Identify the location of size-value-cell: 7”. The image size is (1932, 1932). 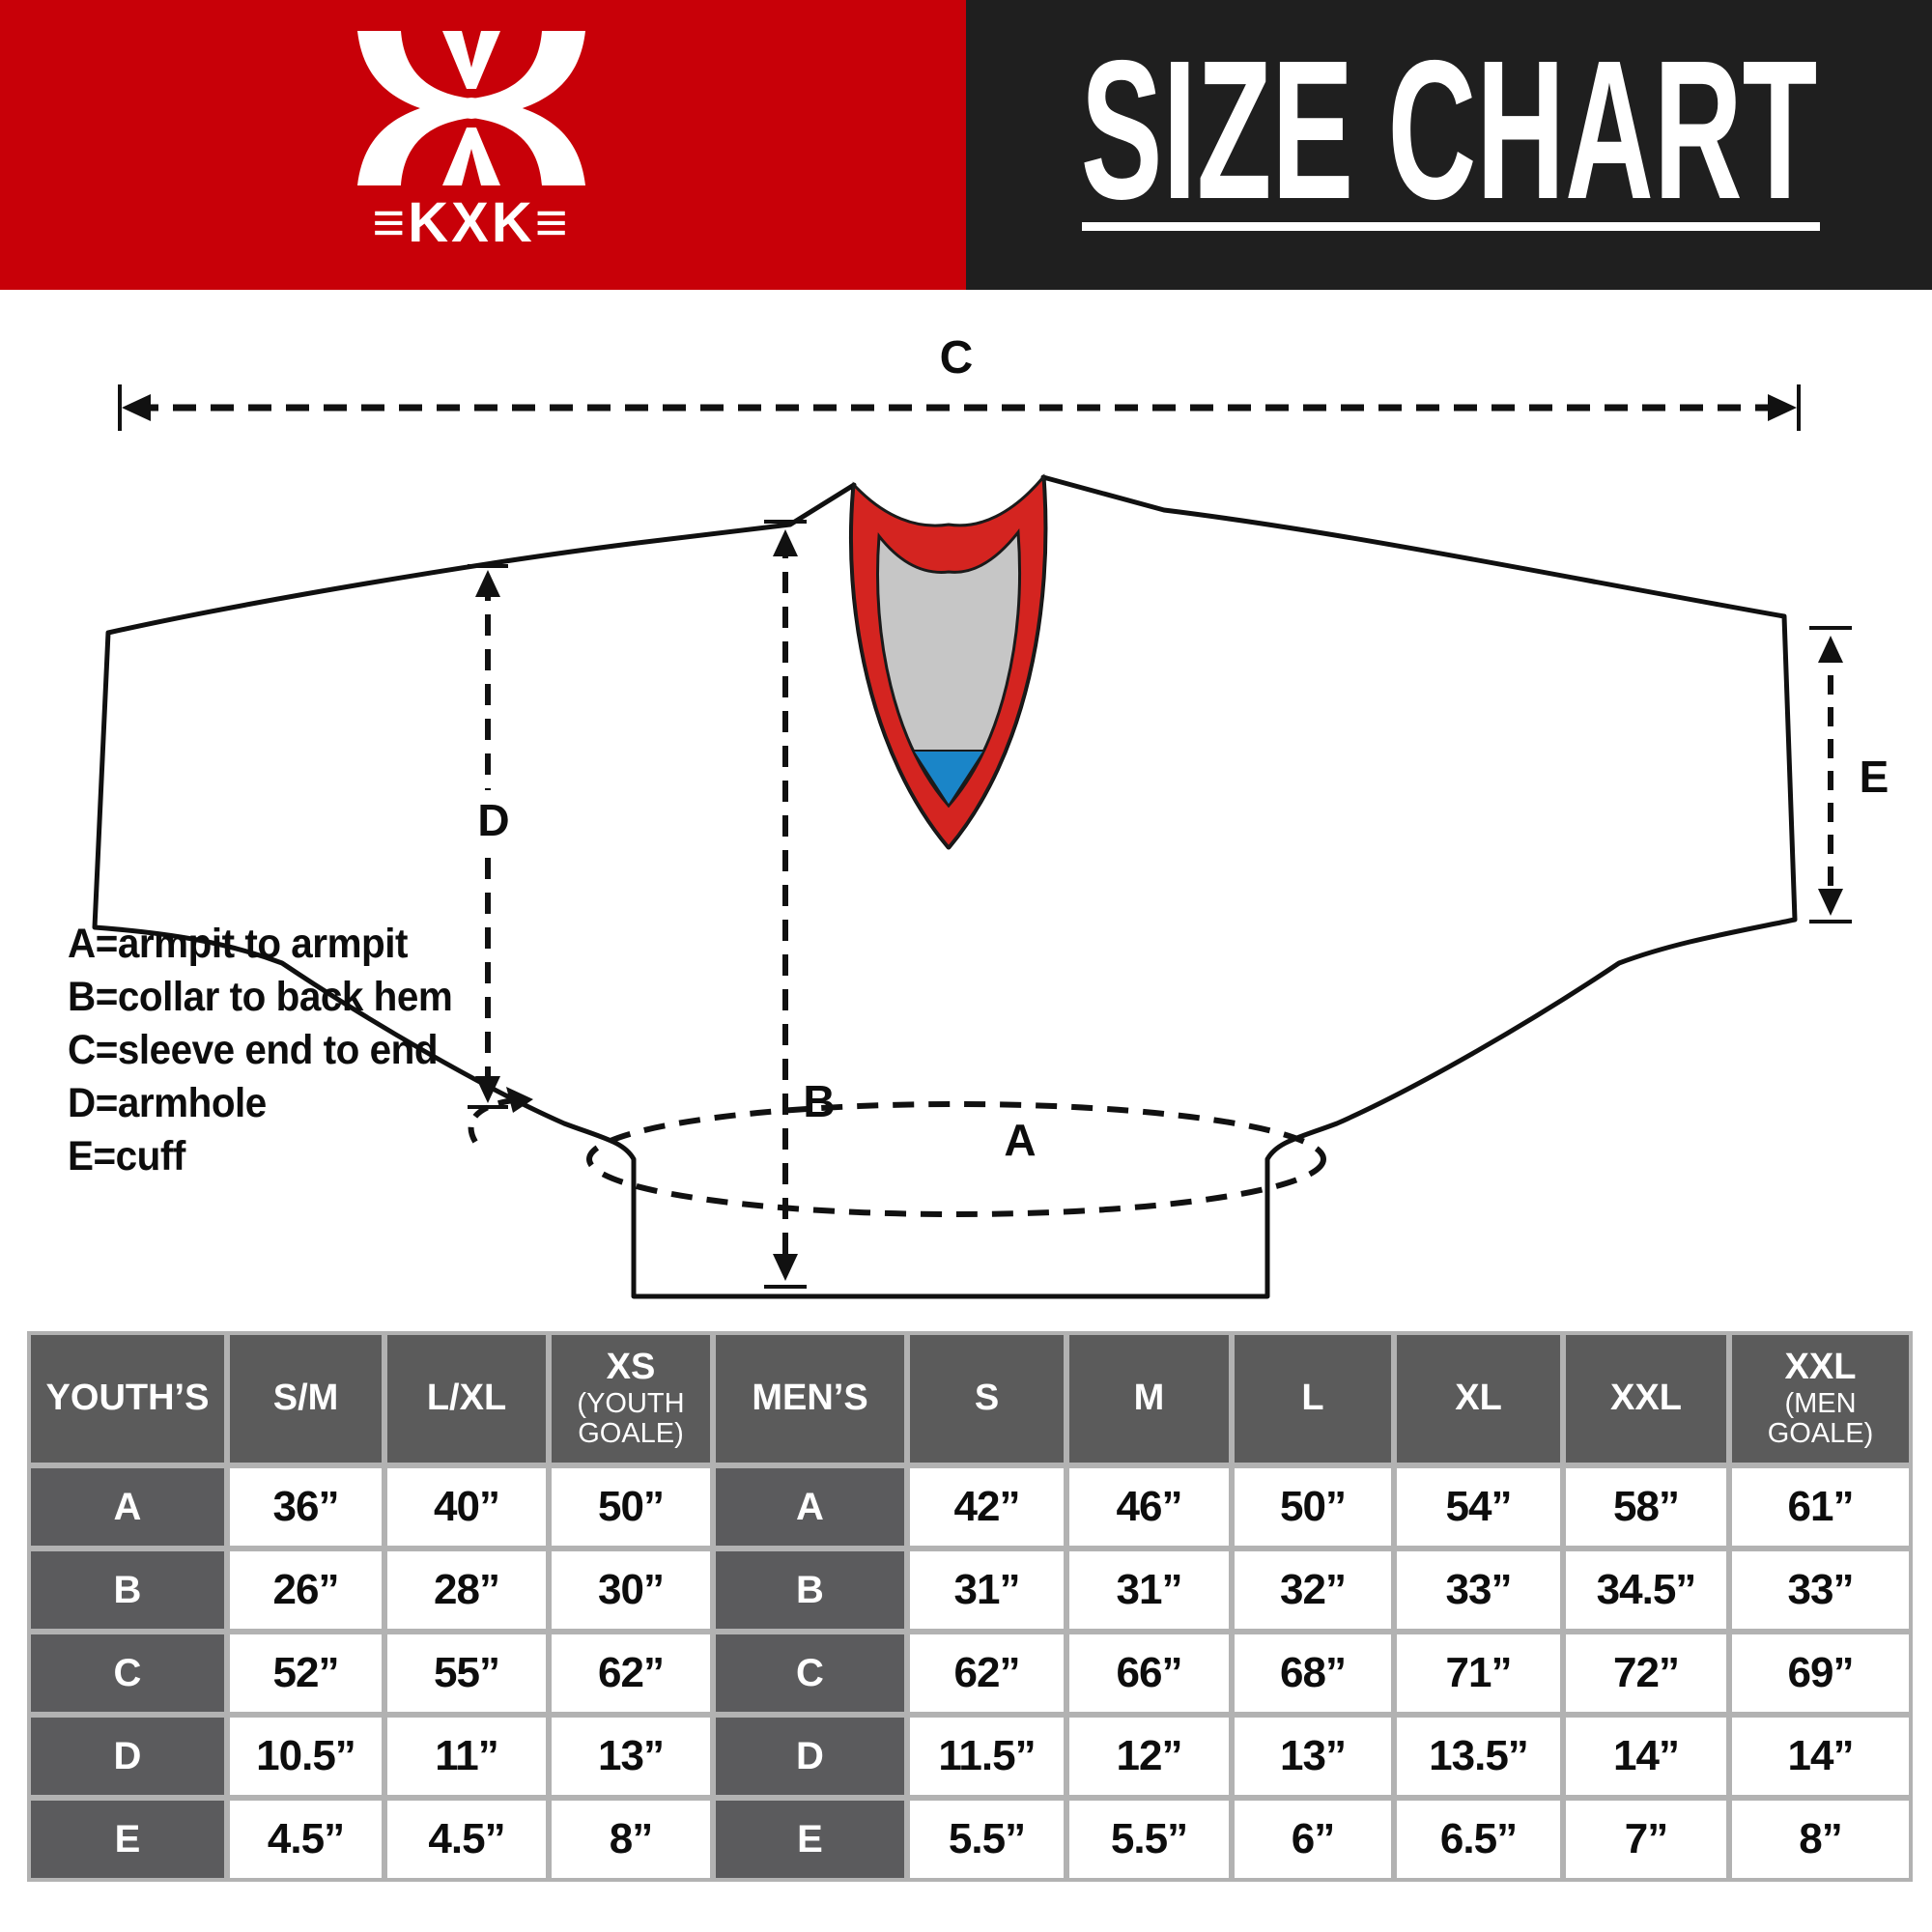
(1646, 1839).